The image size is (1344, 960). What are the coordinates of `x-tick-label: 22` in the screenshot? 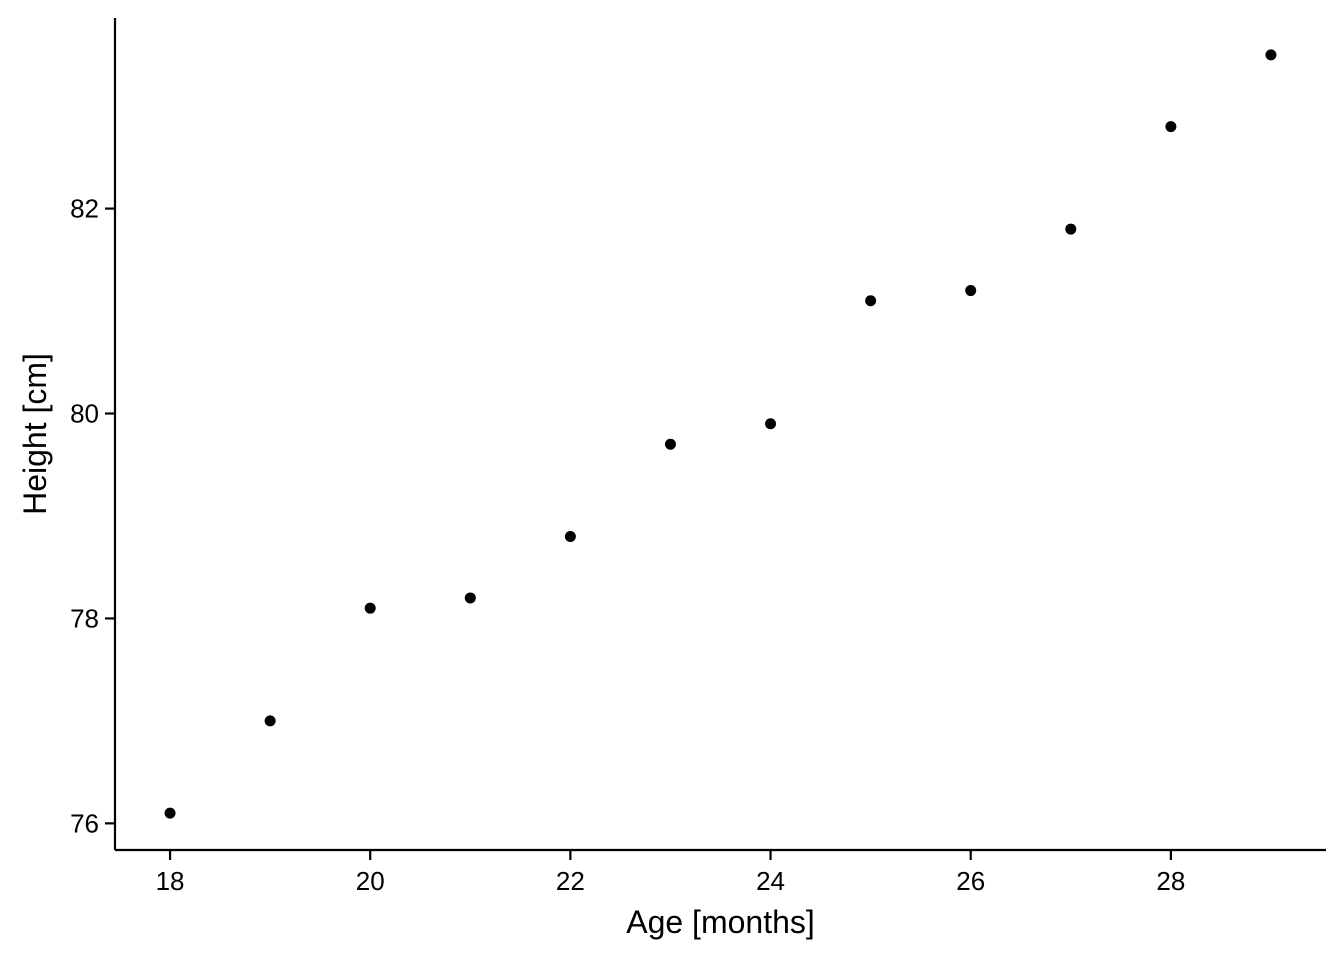 It's located at (570, 881).